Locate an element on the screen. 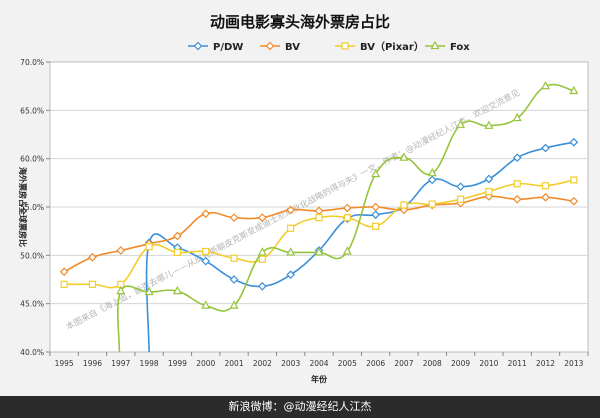  y-tick-label: 60.0% is located at coordinates (32, 159).